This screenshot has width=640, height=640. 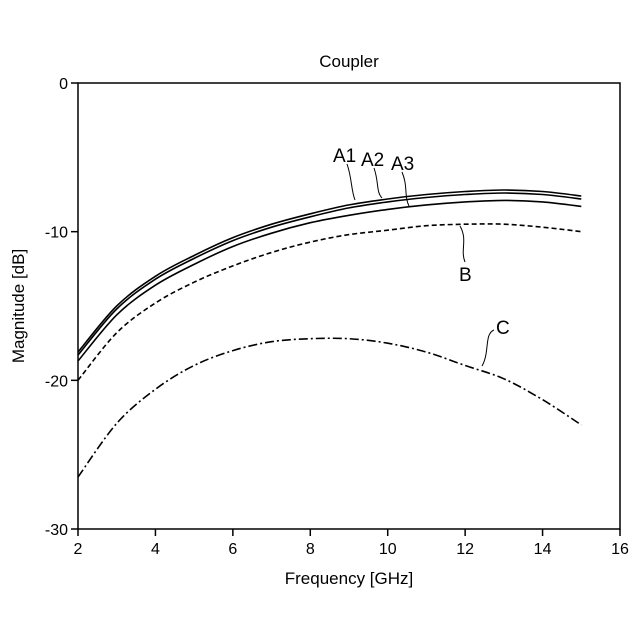 I want to click on series-label-layer: A1A2 A3 B C, so click(x=421, y=256).